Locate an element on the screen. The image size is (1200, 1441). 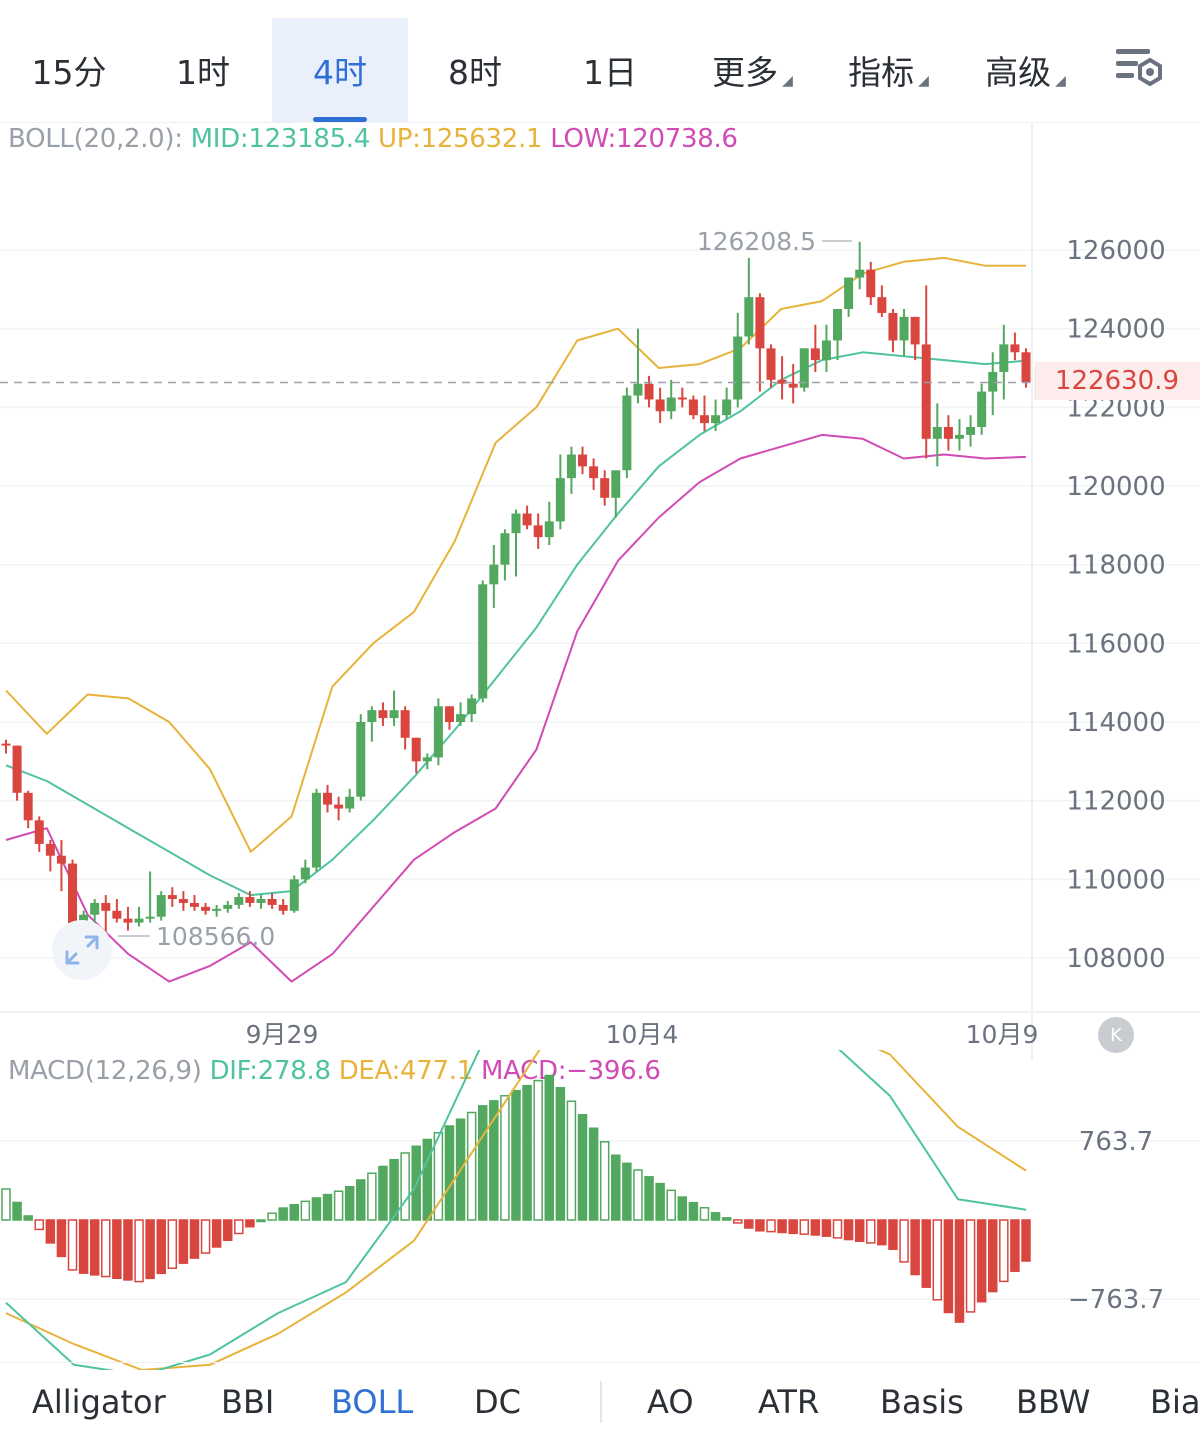
expand-chart-button is located at coordinates (82, 950).